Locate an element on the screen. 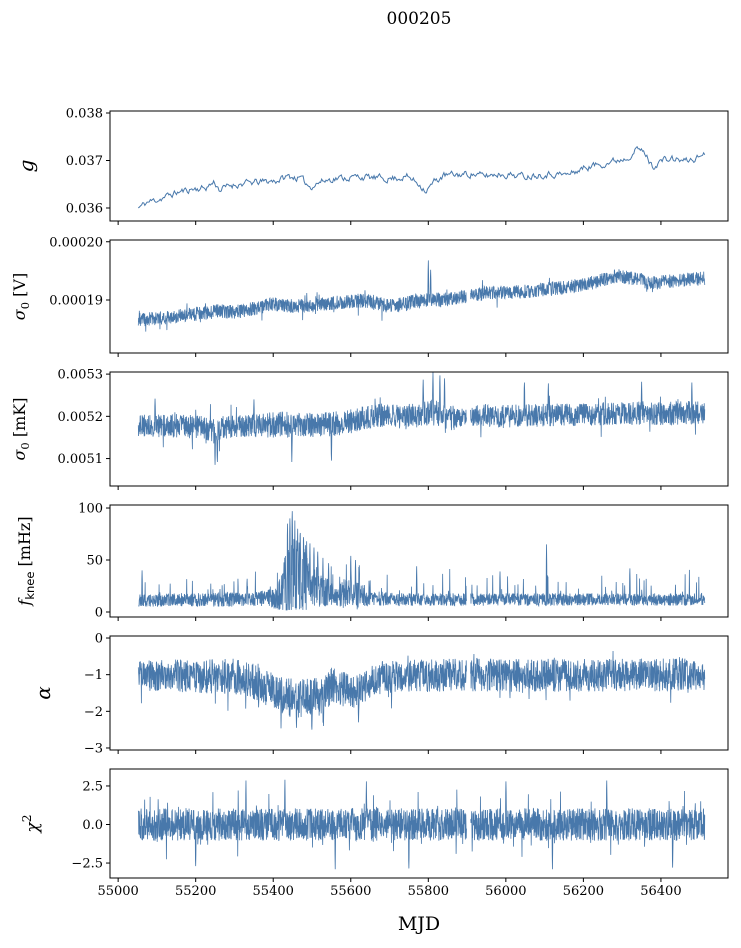 Image resolution: width=741 pixels, height=948 pixels. y-tick-label: −2.5 is located at coordinates (87, 864).